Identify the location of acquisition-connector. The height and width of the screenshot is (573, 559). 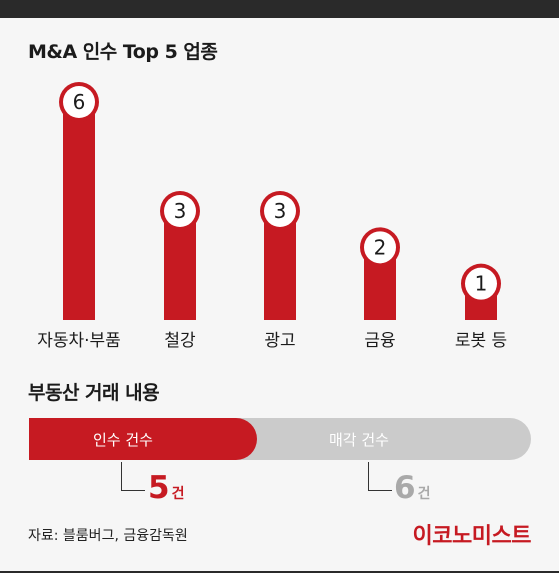
(133, 476).